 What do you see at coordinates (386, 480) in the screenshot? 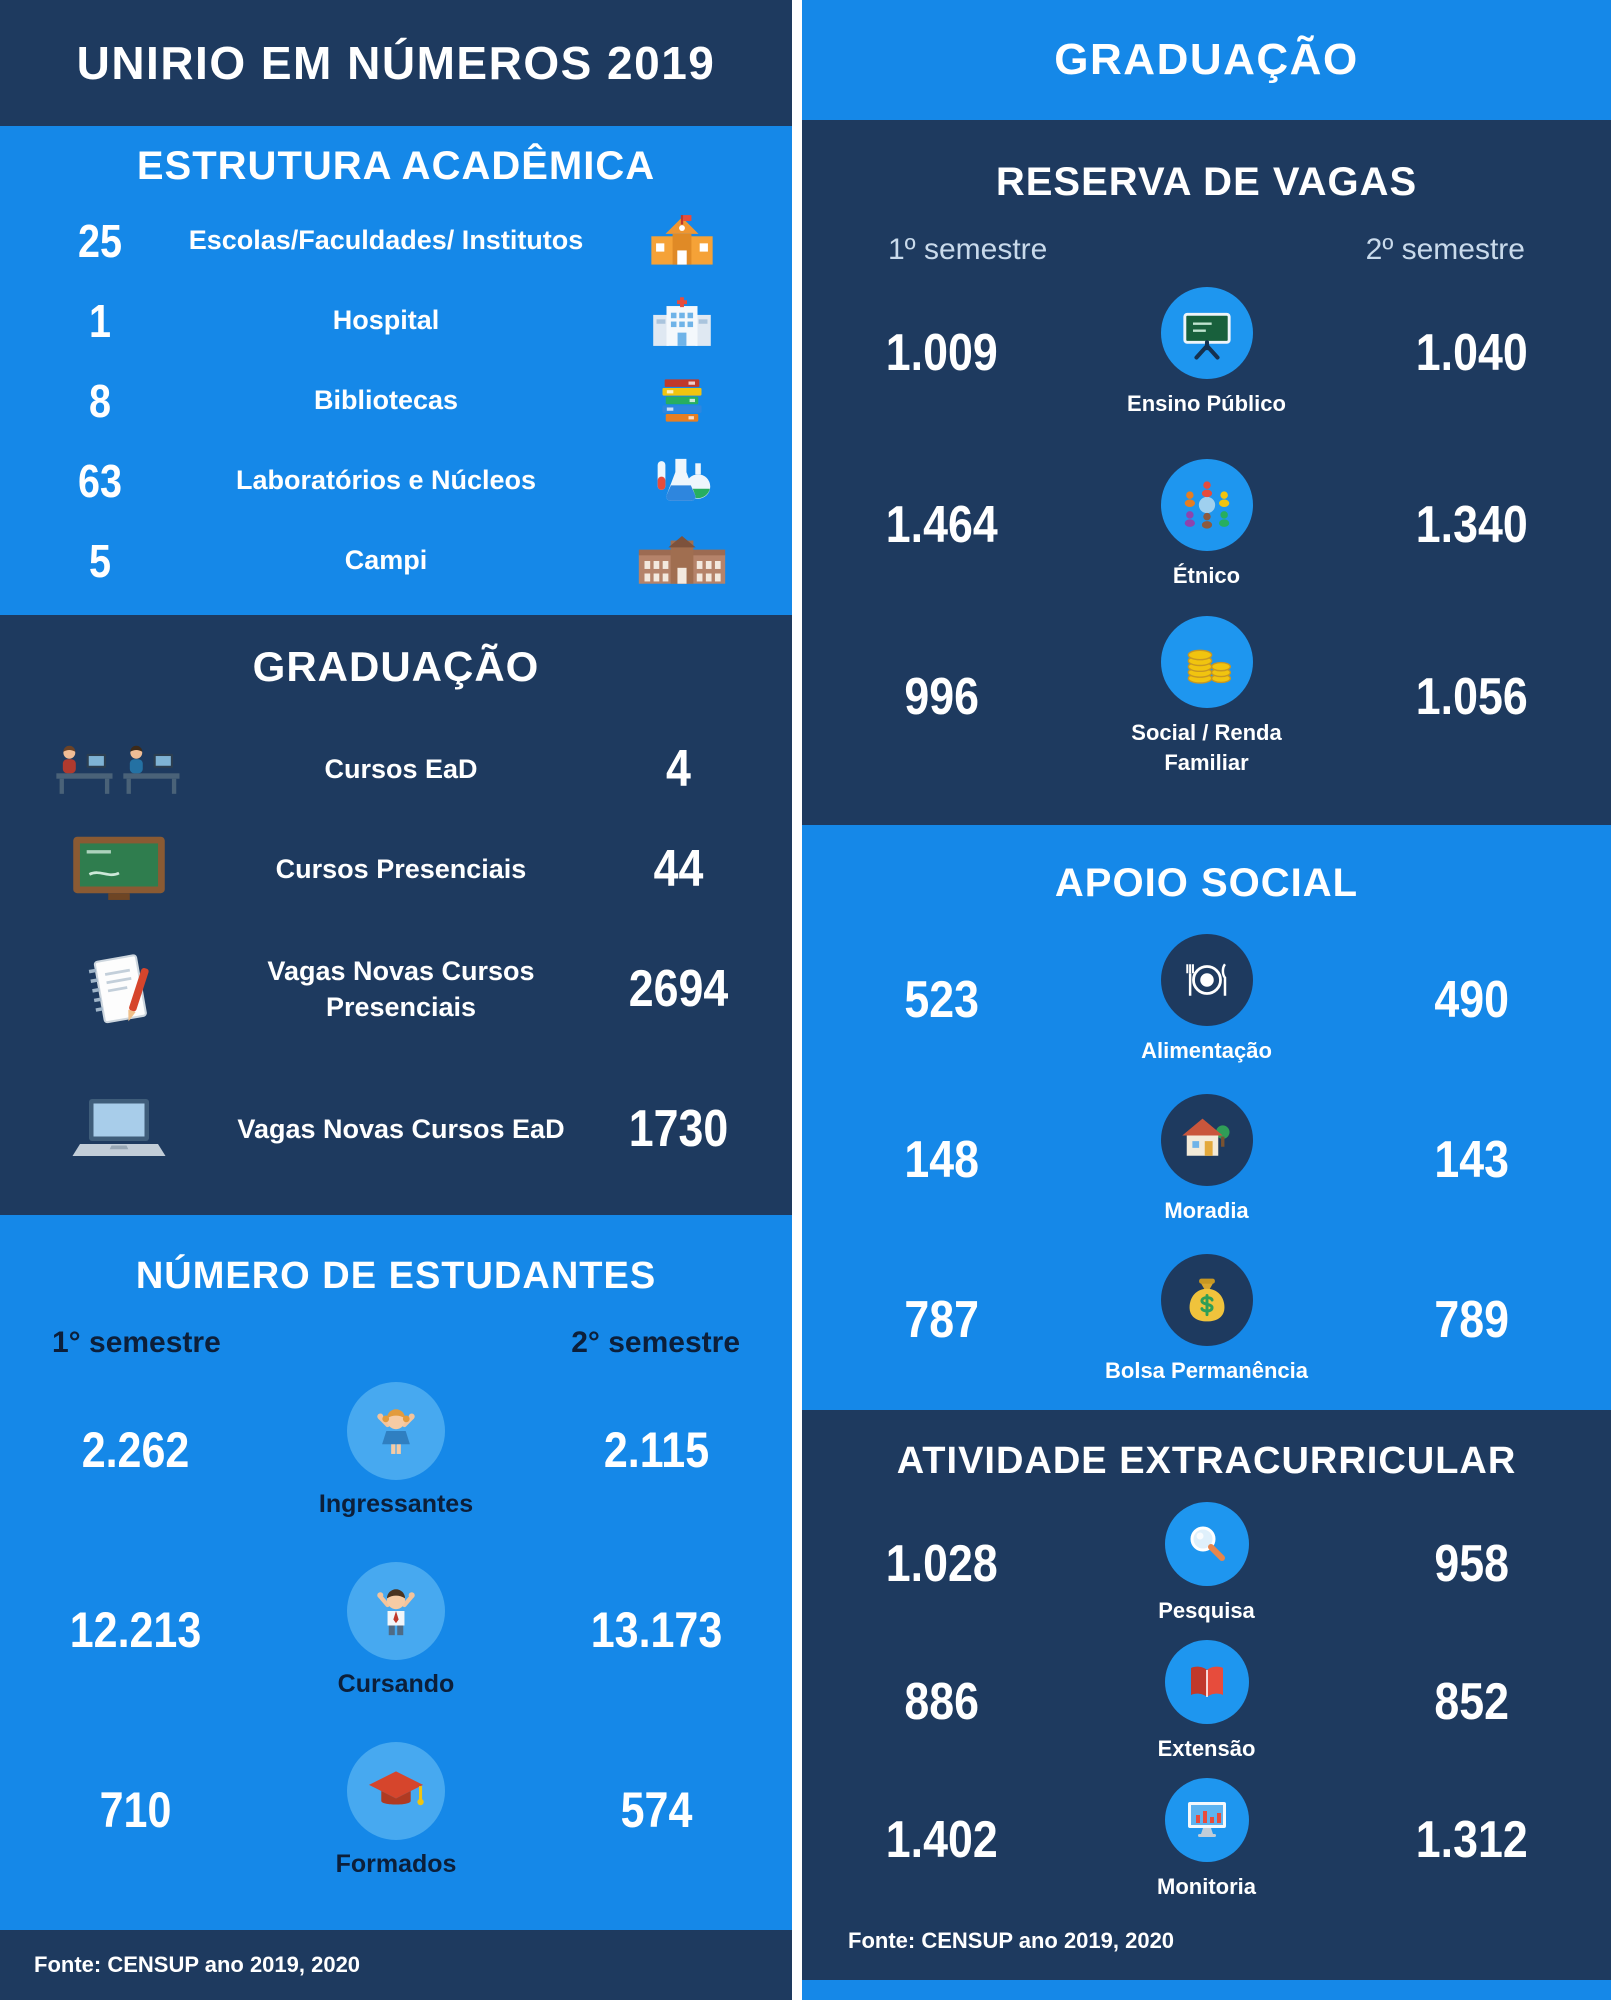
I see `stat-label: Laboratórios e Núcleos` at bounding box center [386, 480].